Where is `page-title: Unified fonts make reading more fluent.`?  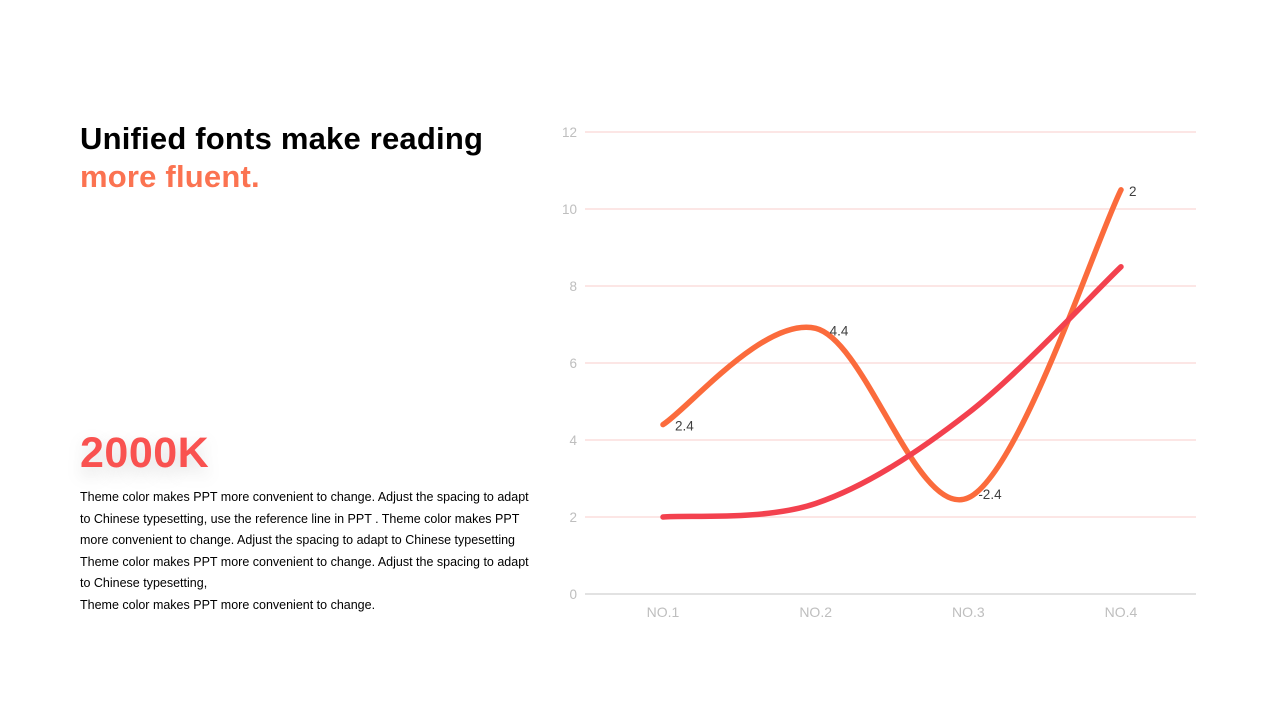
page-title: Unified fonts make reading more fluent. is located at coordinates (281, 158).